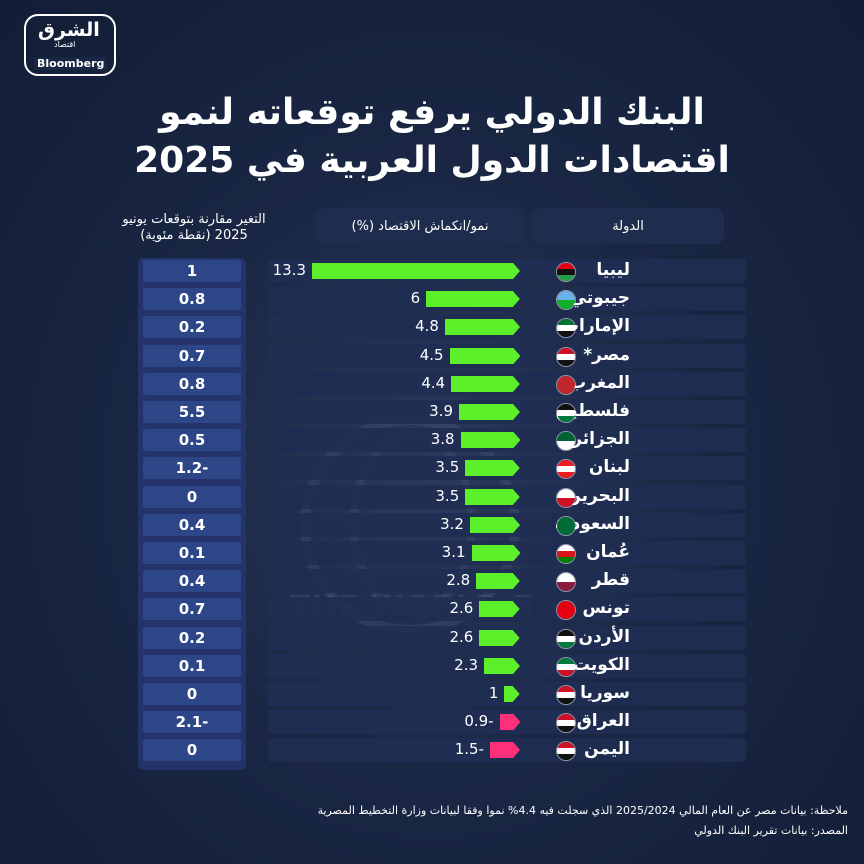  What do you see at coordinates (427, 326) in the screenshot?
I see `bar-value-label: 4.8` at bounding box center [427, 326].